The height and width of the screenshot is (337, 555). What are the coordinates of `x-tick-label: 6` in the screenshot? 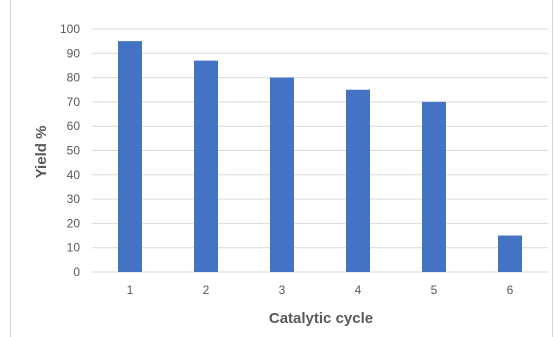 It's located at (510, 290).